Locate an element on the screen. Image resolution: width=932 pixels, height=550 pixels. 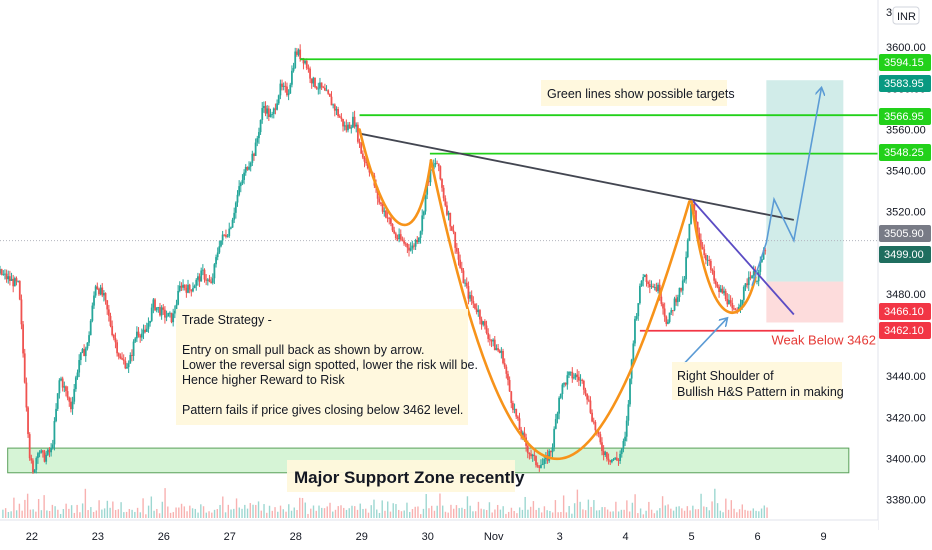
x-tick-label: 29 is located at coordinates (362, 537).